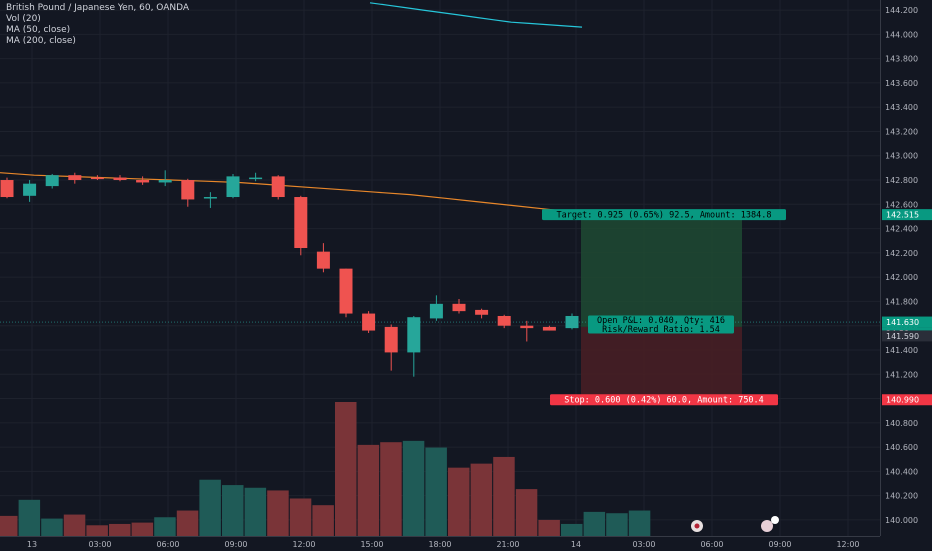 The image size is (932, 551). I want to click on stop-label-text: Stop: 0.600 (0.42%) 60.0, Amount: 750.4, so click(664, 401).